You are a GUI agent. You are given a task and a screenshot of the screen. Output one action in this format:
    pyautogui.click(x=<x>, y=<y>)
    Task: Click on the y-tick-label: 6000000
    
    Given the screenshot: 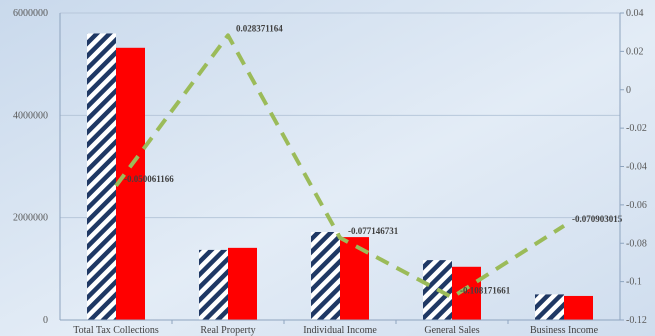 What is the action you would take?
    pyautogui.click(x=30, y=13)
    